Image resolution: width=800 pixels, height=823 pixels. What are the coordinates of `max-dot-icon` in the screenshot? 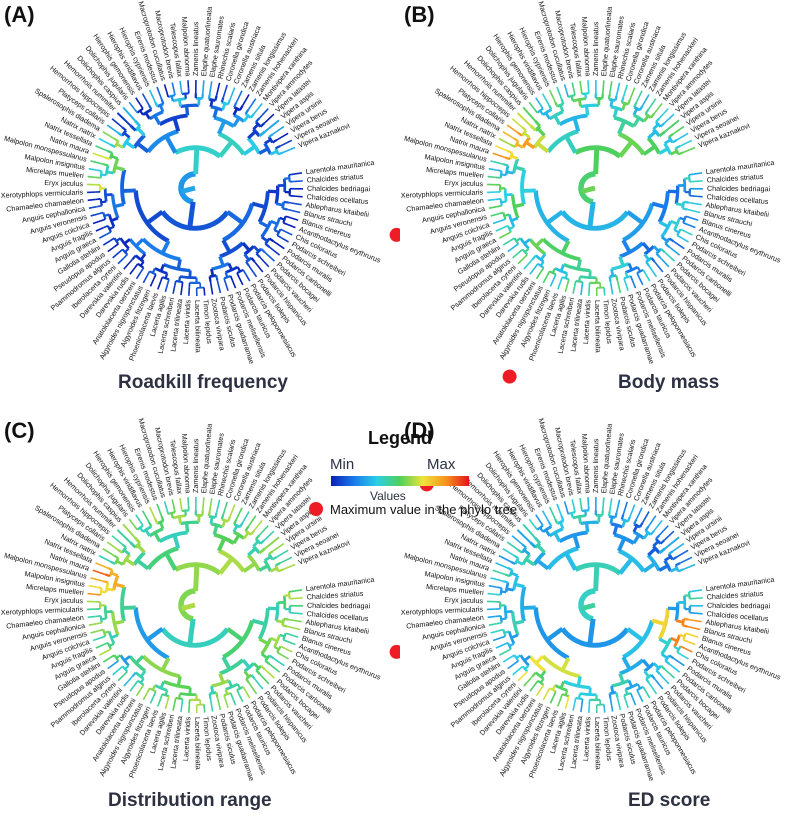 It's located at (316, 509).